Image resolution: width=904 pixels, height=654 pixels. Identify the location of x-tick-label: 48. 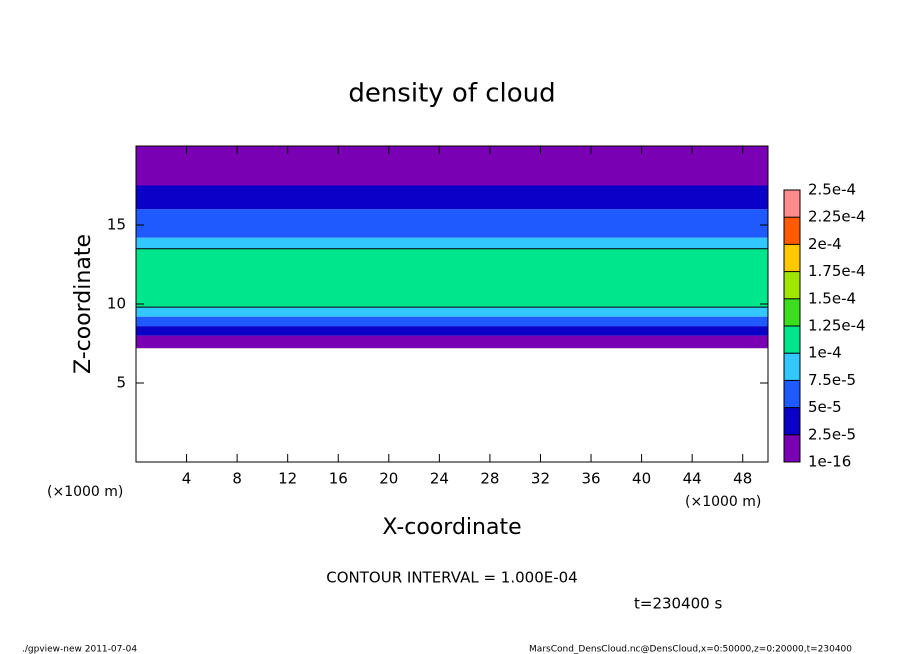
(742, 479).